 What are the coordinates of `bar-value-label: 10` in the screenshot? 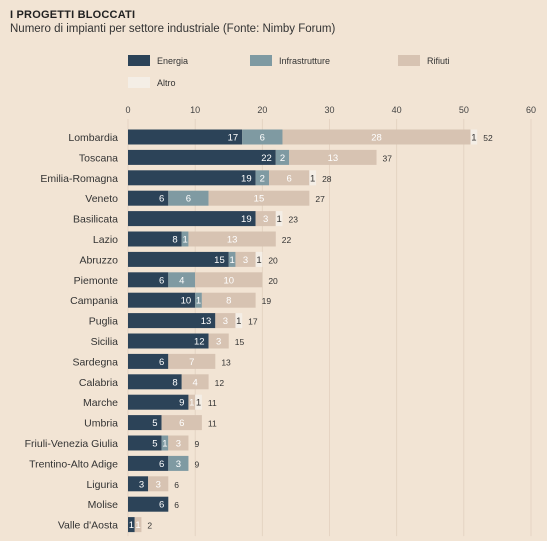 It's located at (186, 301).